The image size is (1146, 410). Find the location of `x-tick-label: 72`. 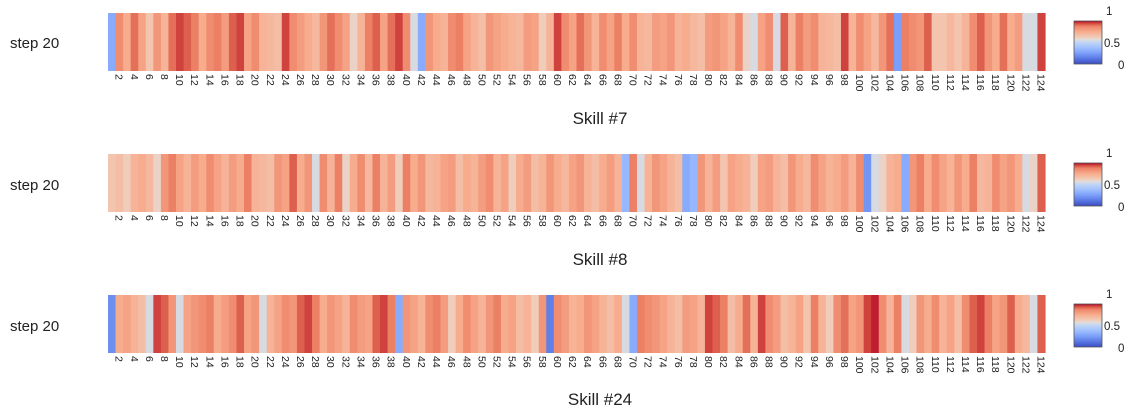

x-tick-label: 72 is located at coordinates (648, 221).